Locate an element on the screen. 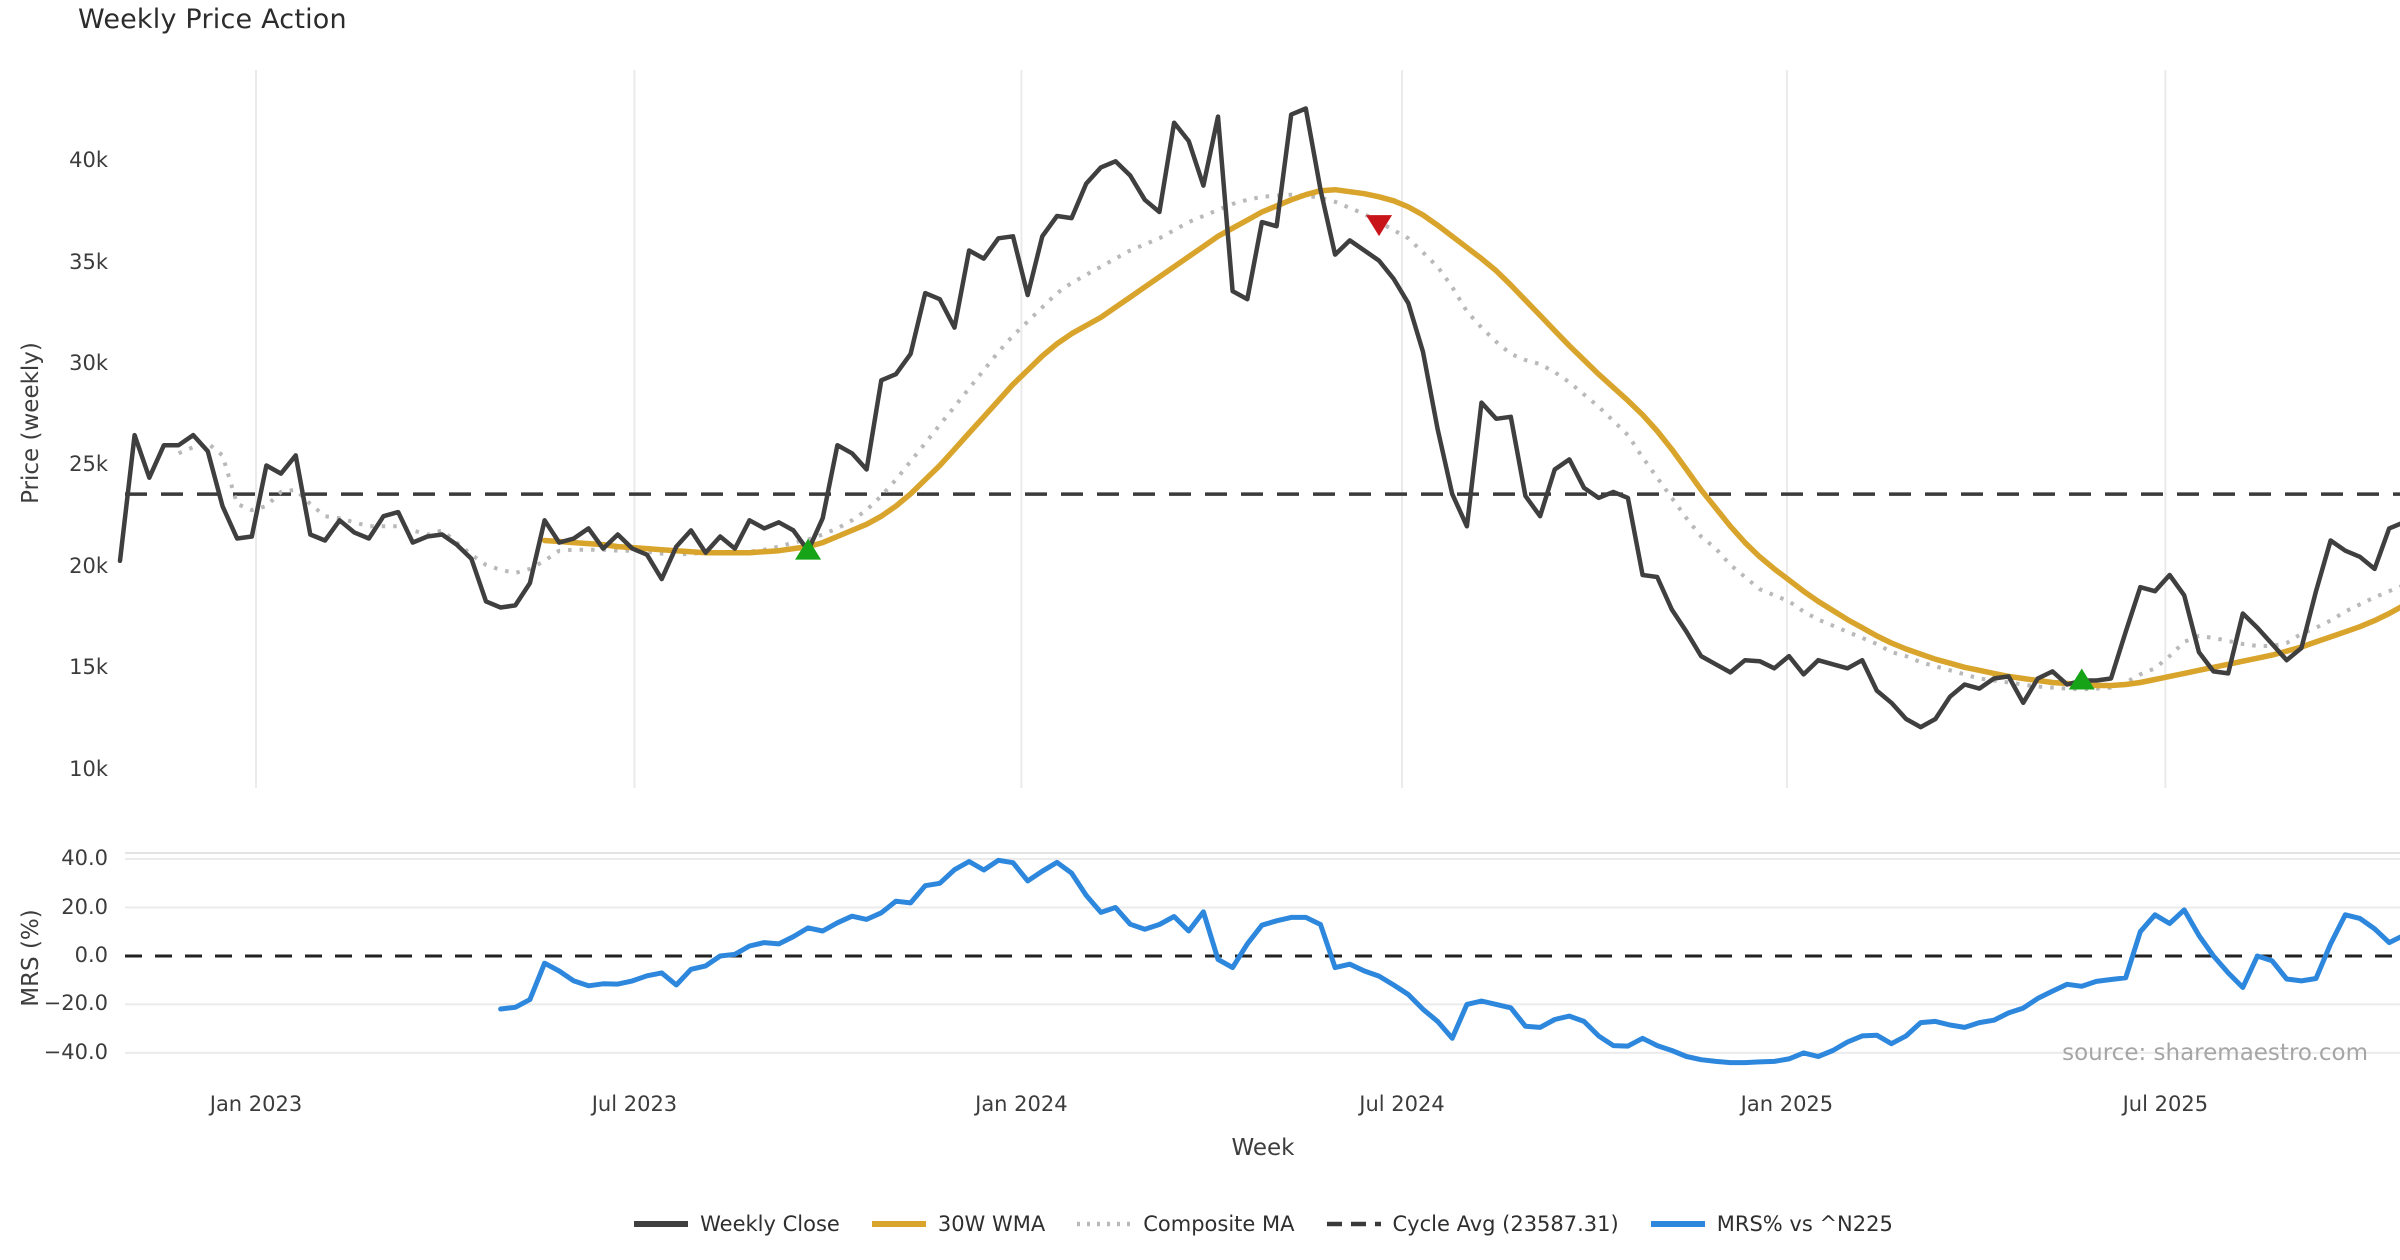 Image resolution: width=2400 pixels, height=1260 pixels. legend-label: Cycle Avg (23587.31) is located at coordinates (1505, 1224).